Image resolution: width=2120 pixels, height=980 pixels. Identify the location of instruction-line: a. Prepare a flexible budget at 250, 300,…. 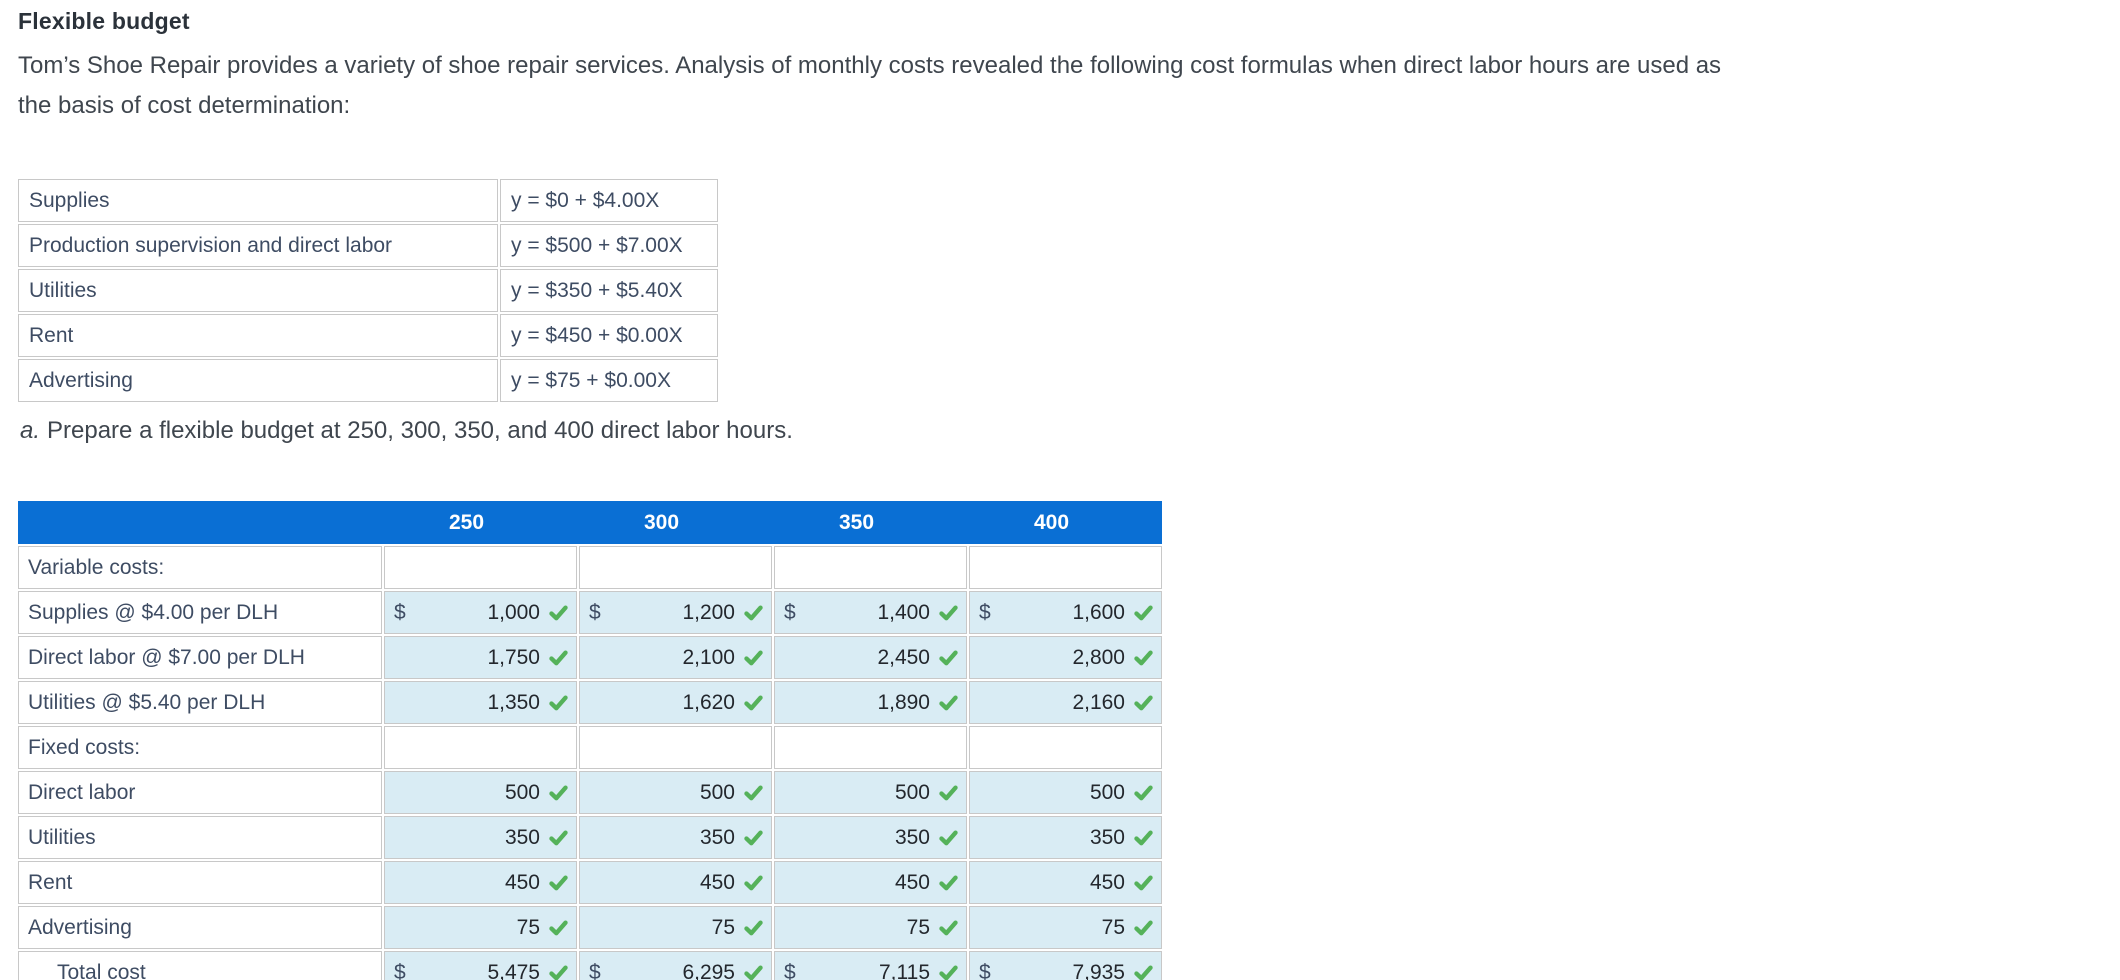
(1062, 431).